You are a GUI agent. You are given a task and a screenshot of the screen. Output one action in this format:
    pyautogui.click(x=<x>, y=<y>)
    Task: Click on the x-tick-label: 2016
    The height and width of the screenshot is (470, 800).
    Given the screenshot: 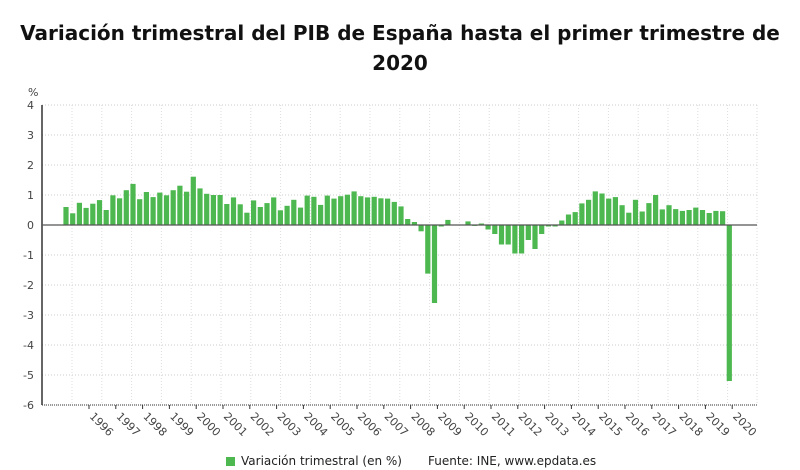 What is the action you would take?
    pyautogui.click(x=637, y=424)
    